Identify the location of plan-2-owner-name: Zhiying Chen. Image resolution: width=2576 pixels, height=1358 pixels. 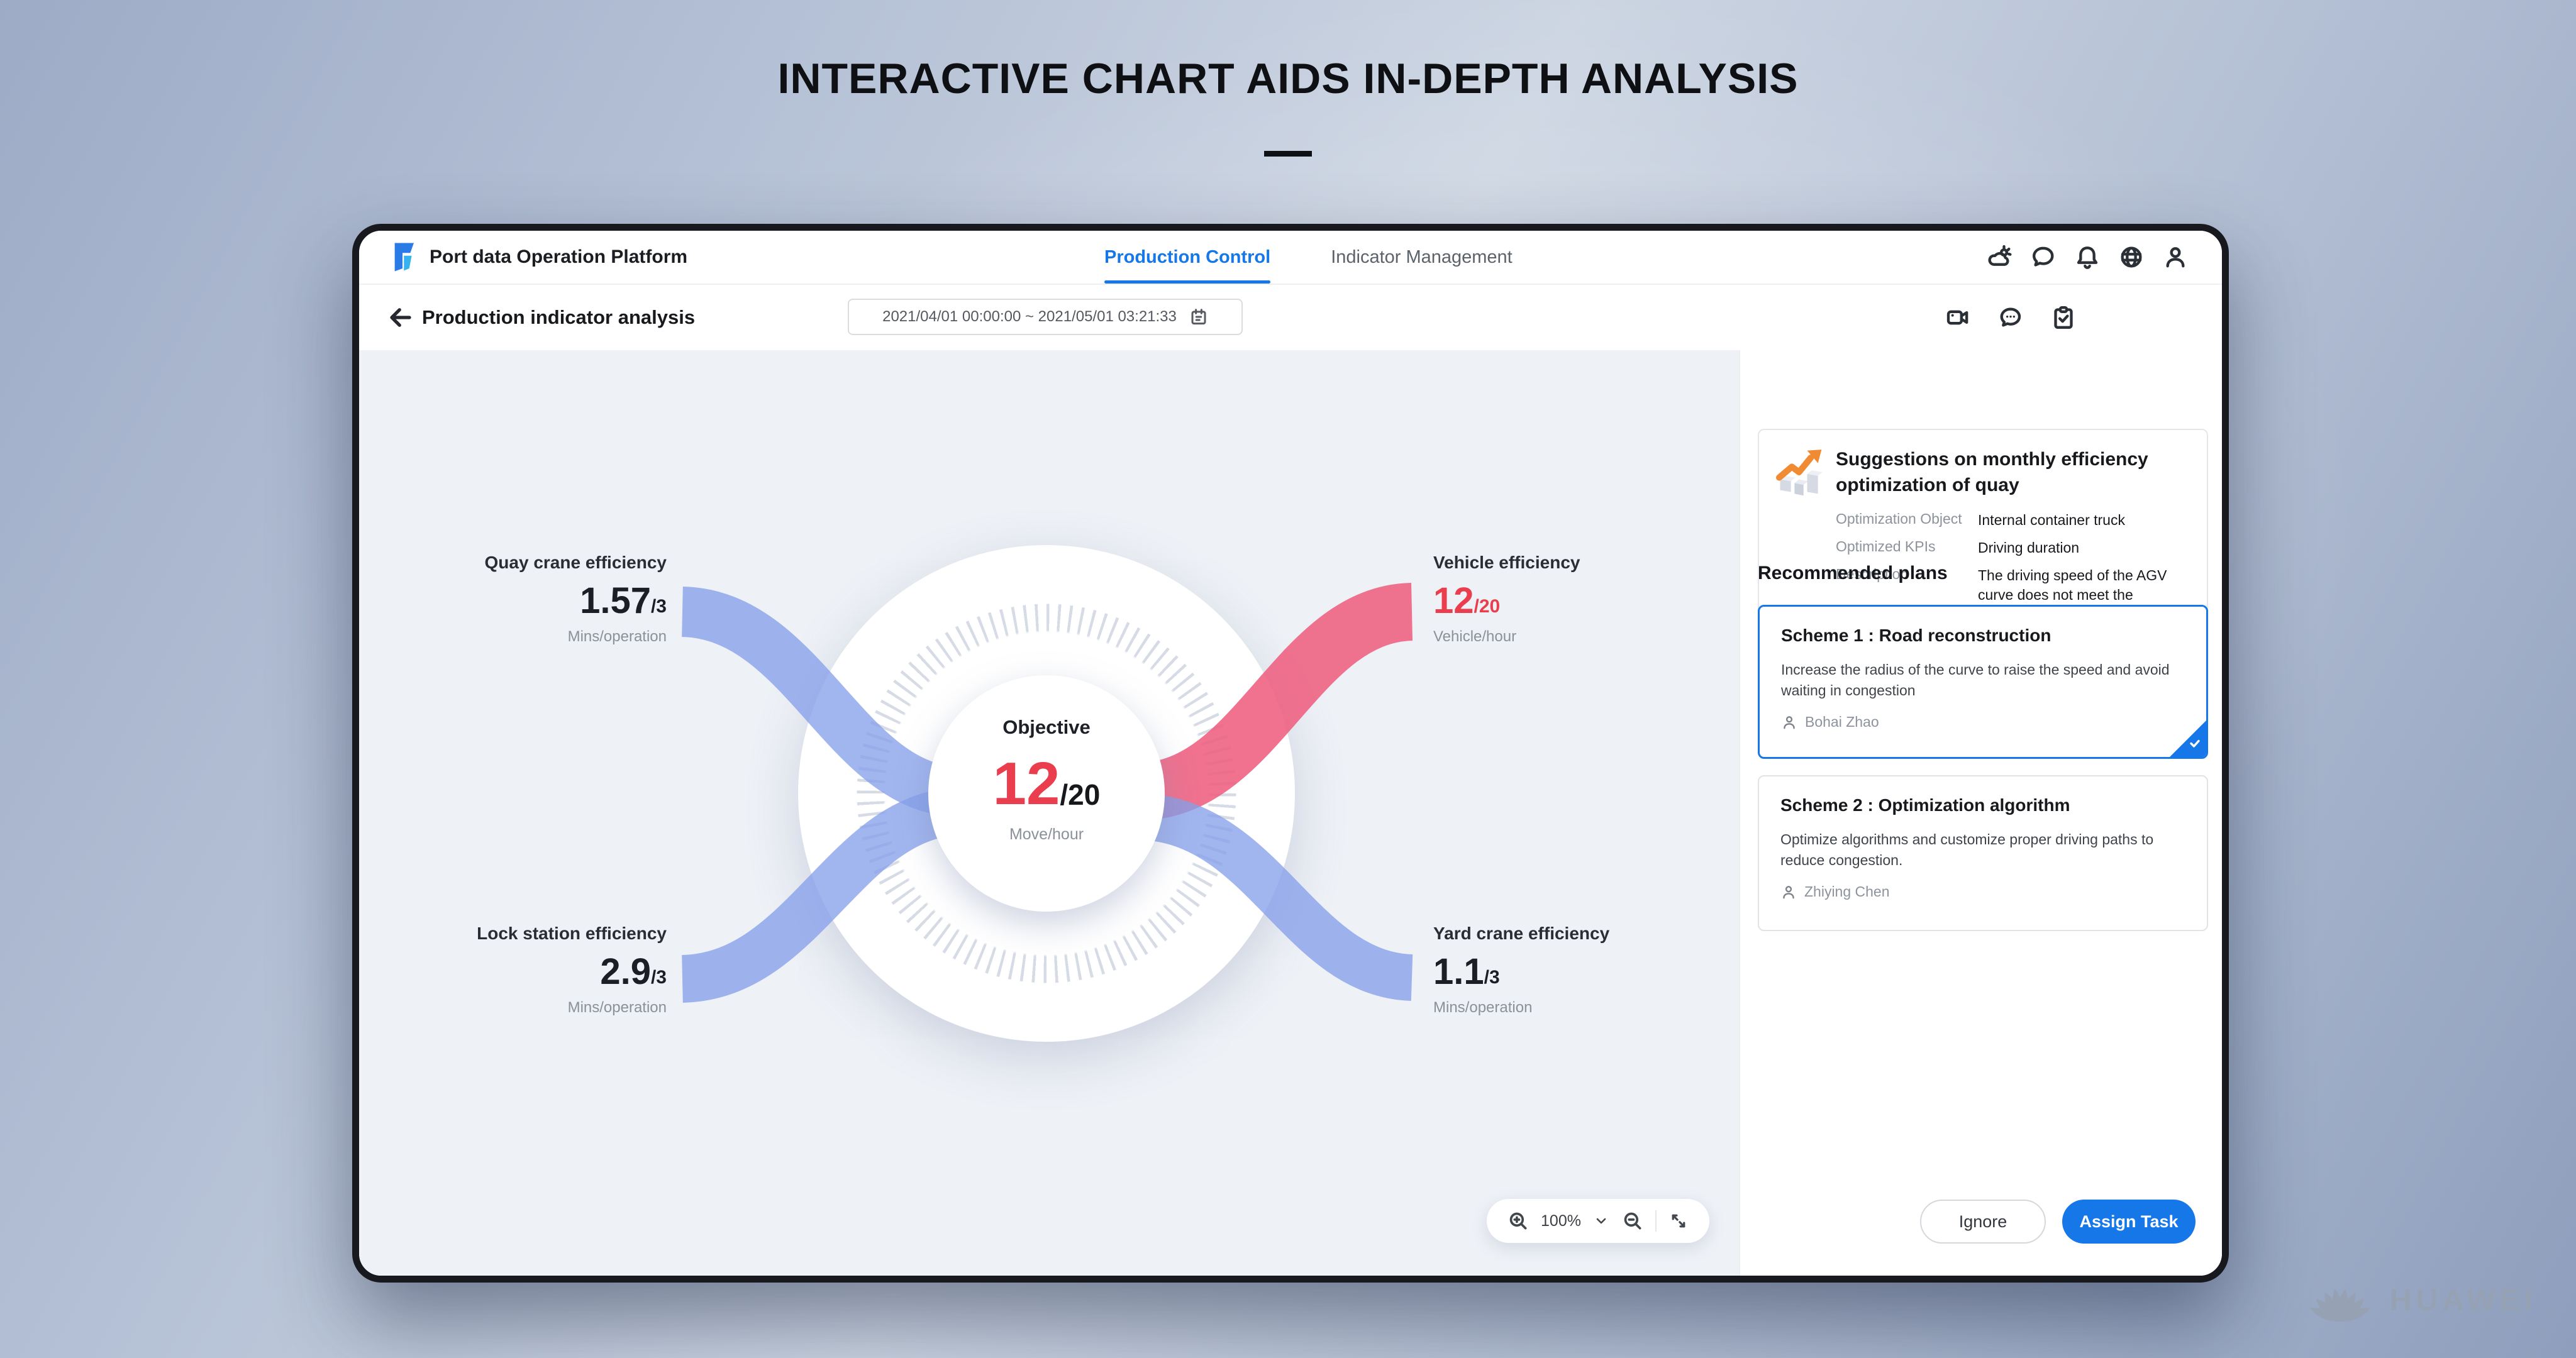
(1847, 891).